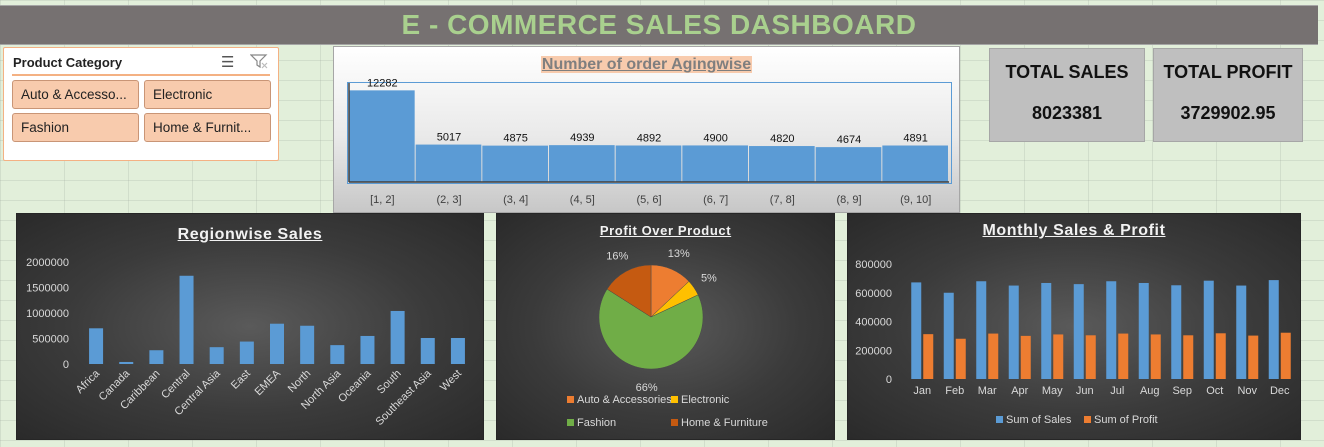 This screenshot has width=1324, height=447. I want to click on dashboard-title-bar: E - COMMERCE SALES DASHBOARD, so click(659, 25).